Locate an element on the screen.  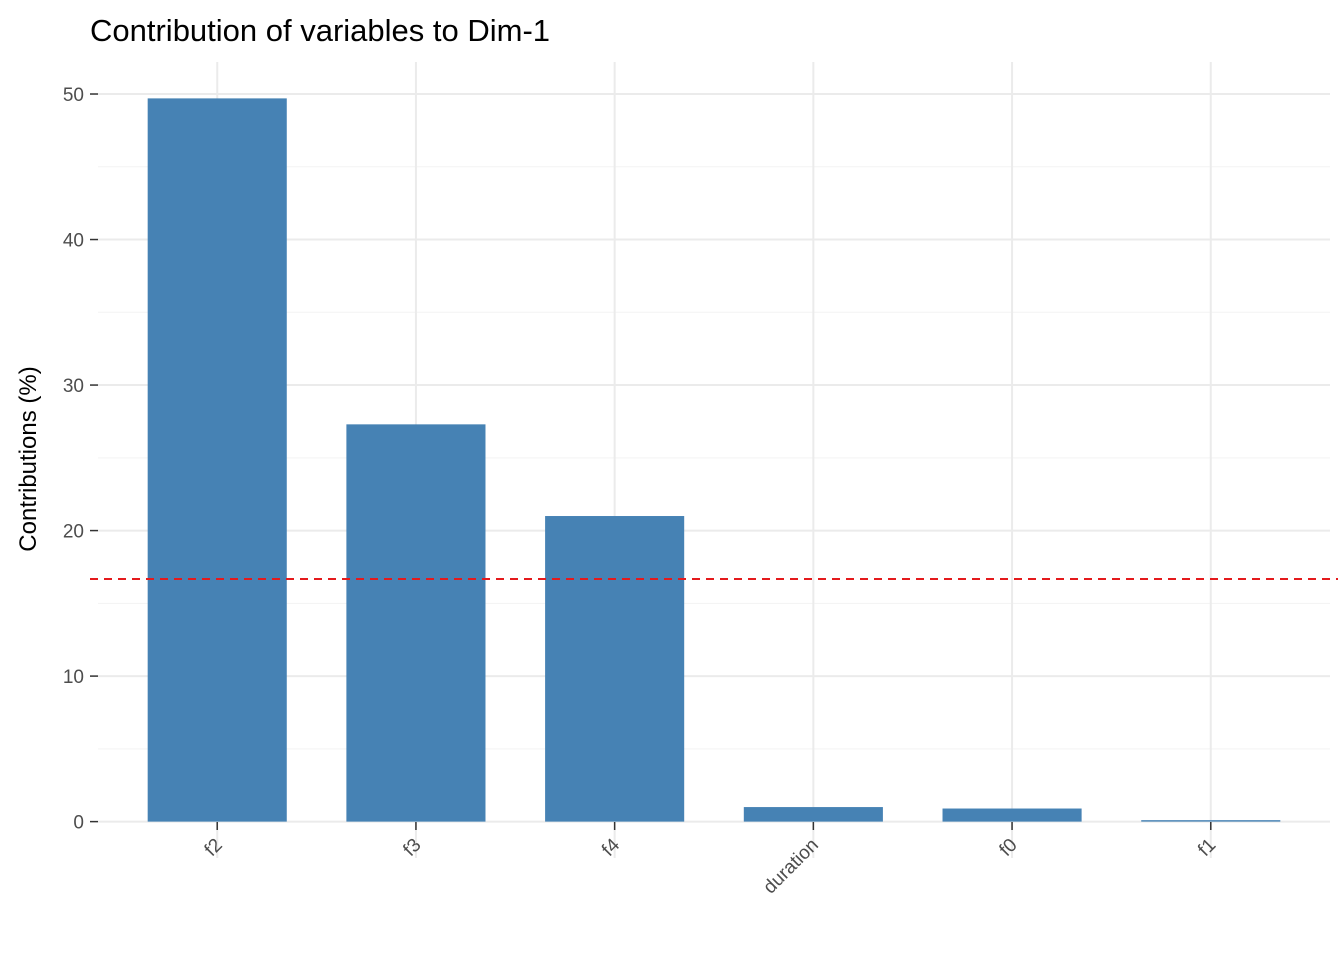
y-tick-label: 20 is located at coordinates (73, 532).